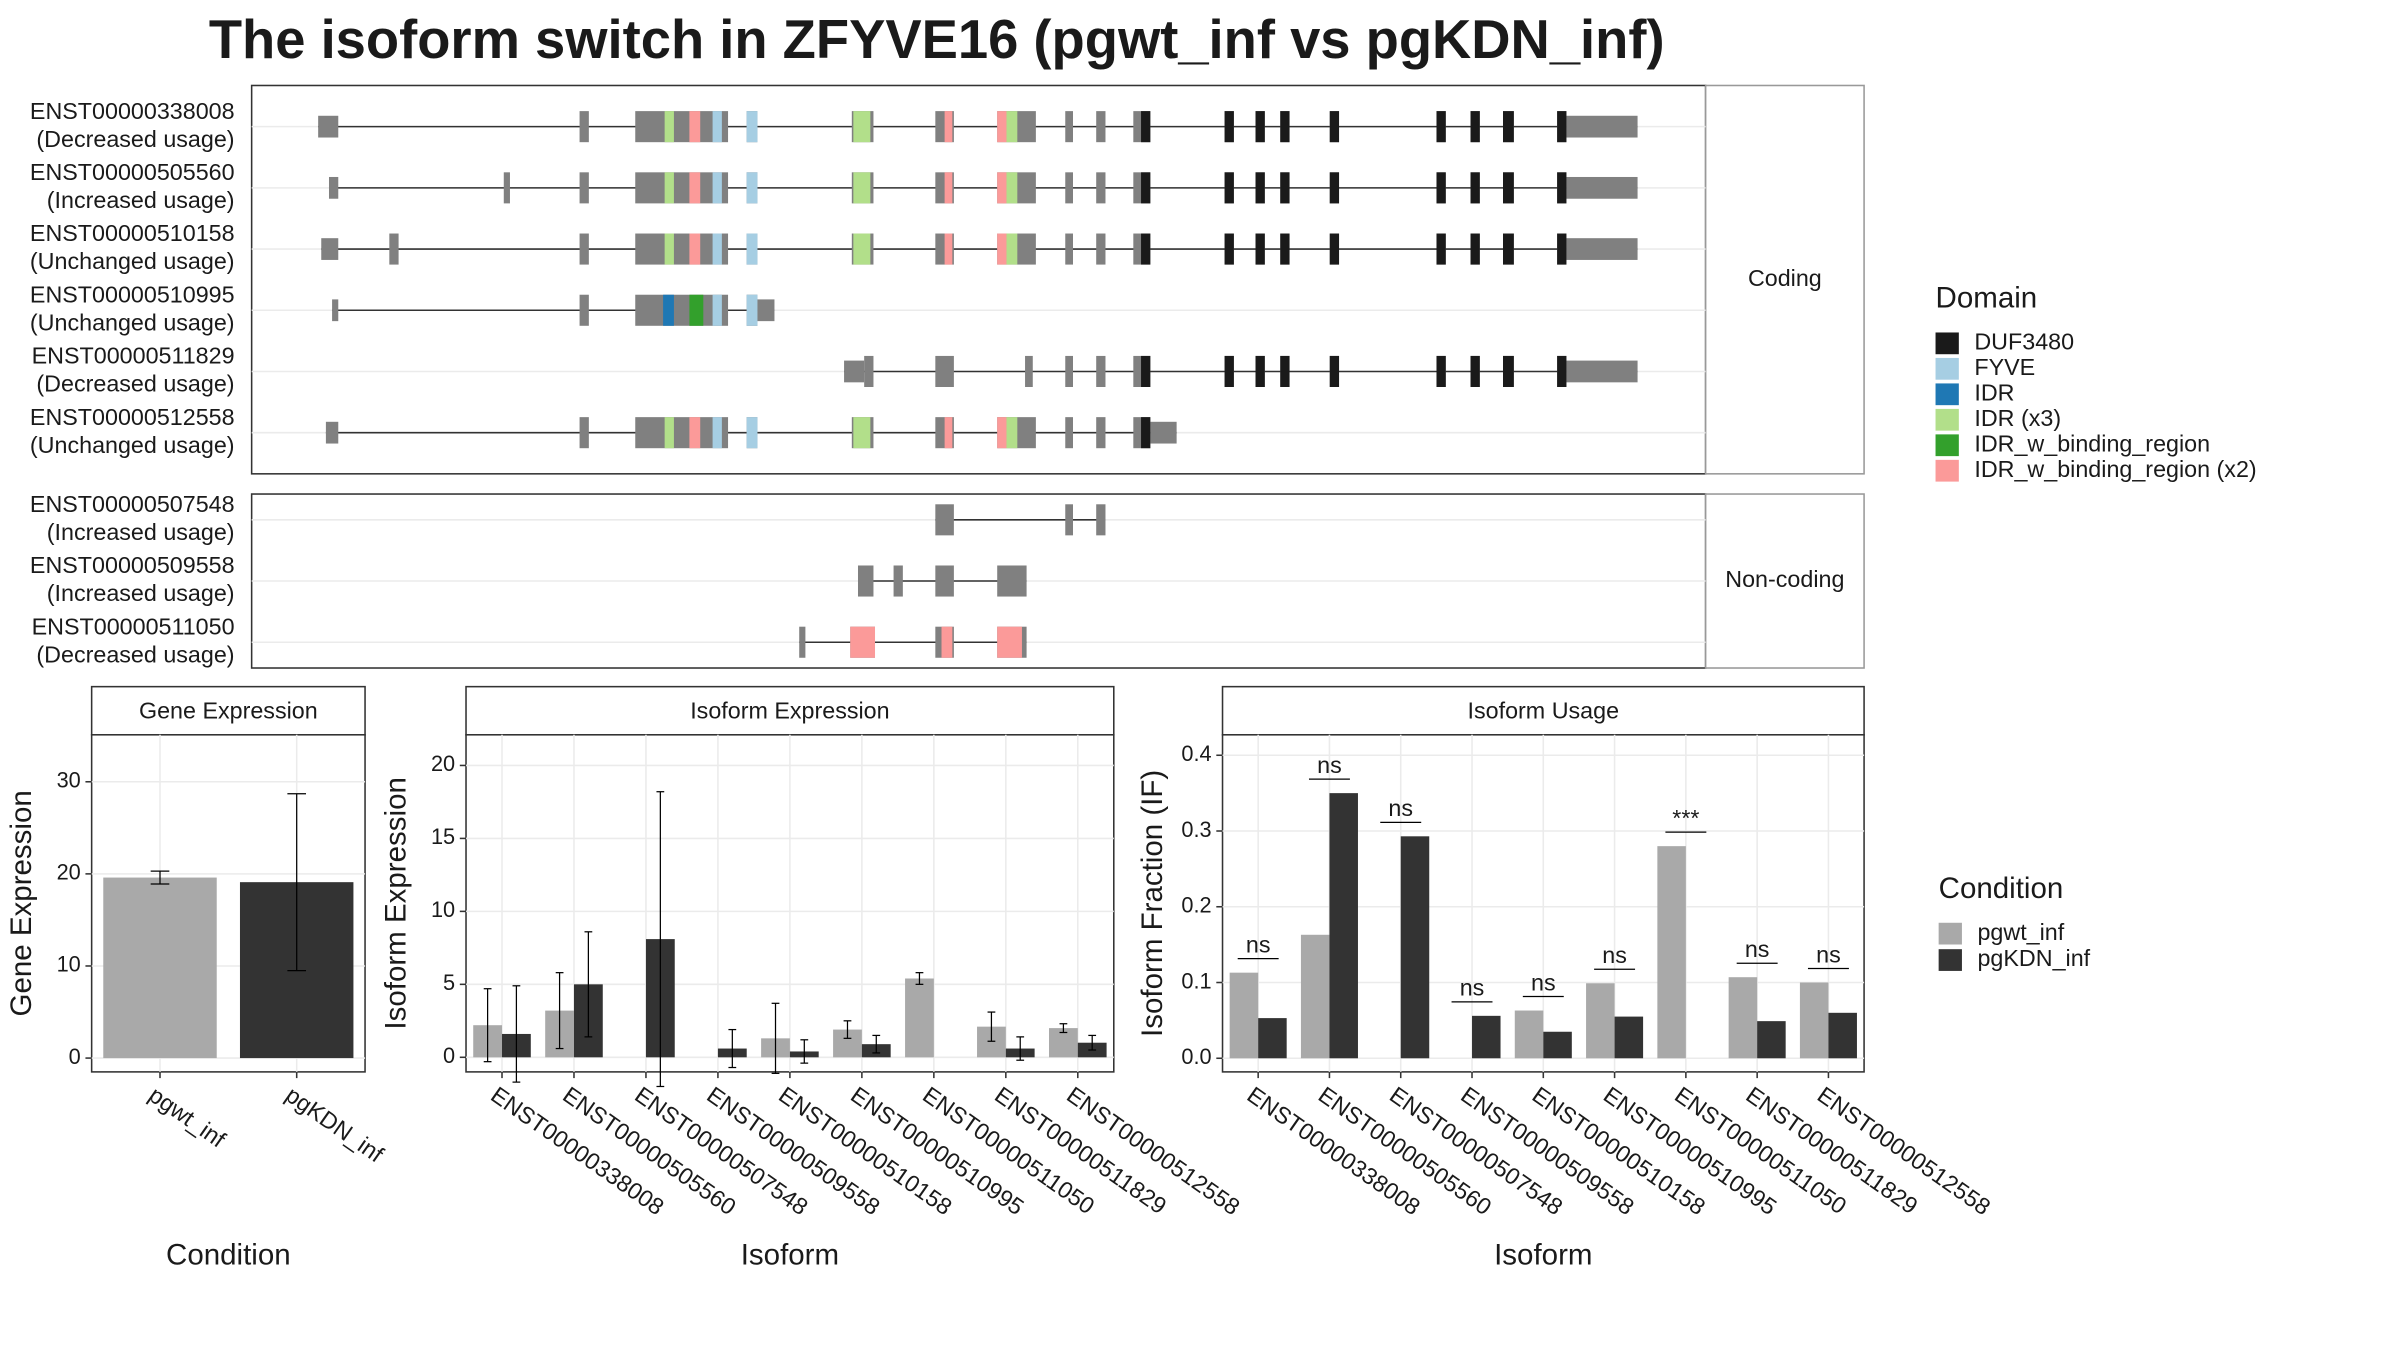 This screenshot has width=2400, height=1350. What do you see at coordinates (1994, 392) in the screenshot?
I see `legend-label: IDR` at bounding box center [1994, 392].